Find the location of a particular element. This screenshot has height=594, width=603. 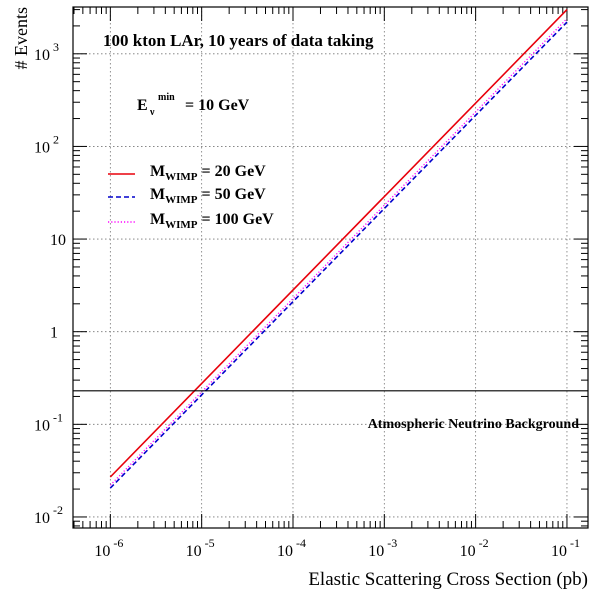

y-tick-label: 10 3 is located at coordinates (46, 52).